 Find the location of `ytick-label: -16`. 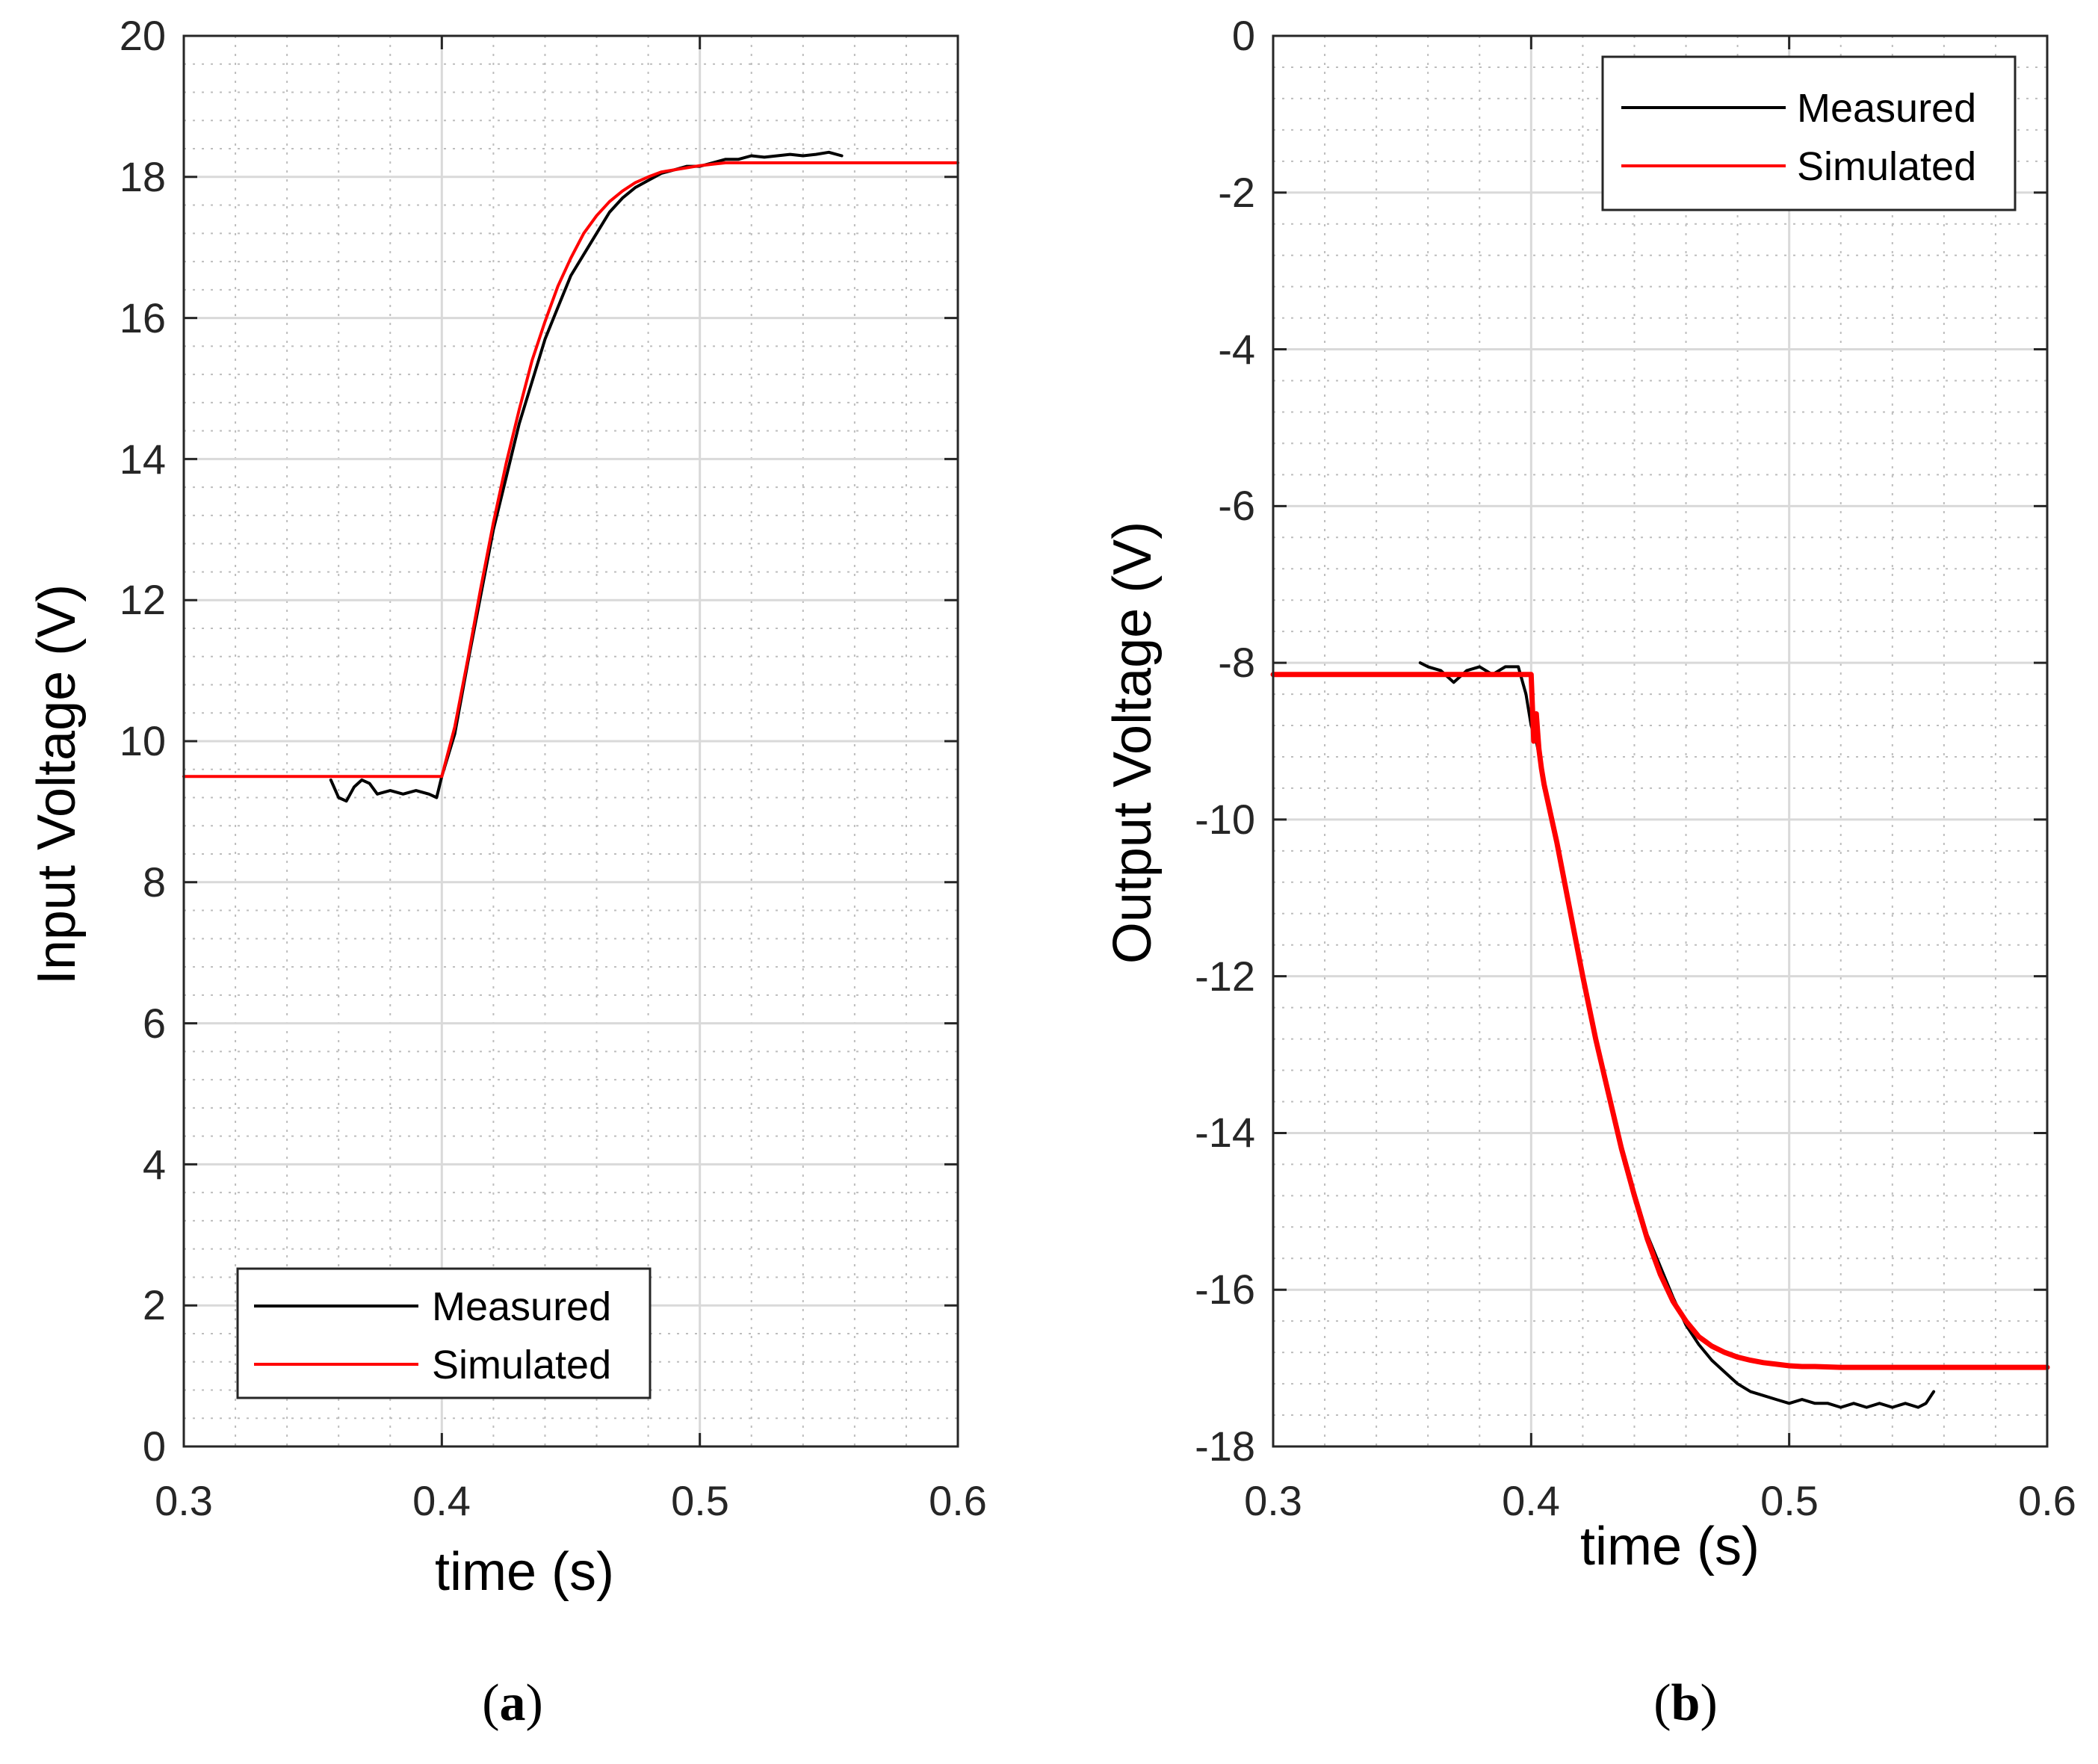

ytick-label: -16 is located at coordinates (1225, 1289).